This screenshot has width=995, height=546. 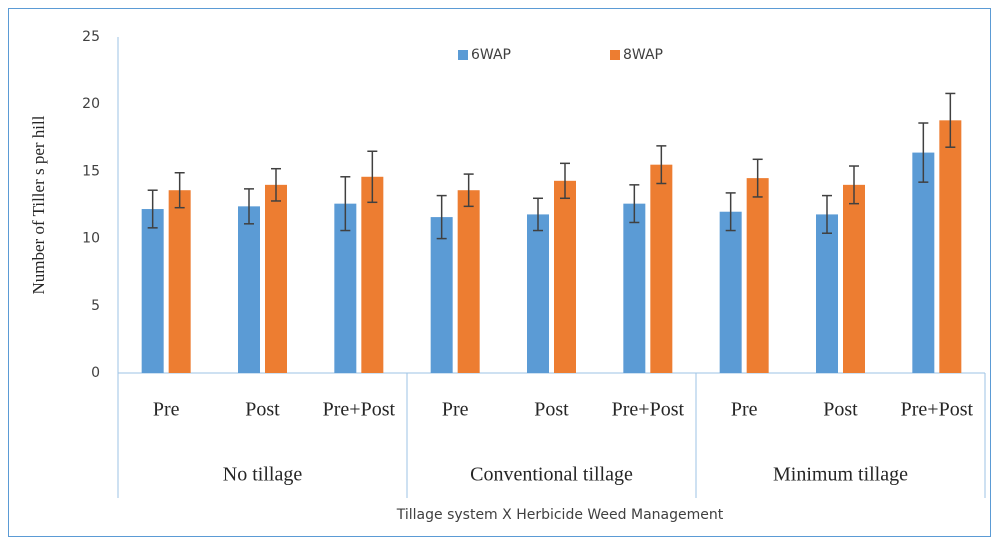 I want to click on y-axis-title: Number of Tiller s per hill, so click(x=38, y=204).